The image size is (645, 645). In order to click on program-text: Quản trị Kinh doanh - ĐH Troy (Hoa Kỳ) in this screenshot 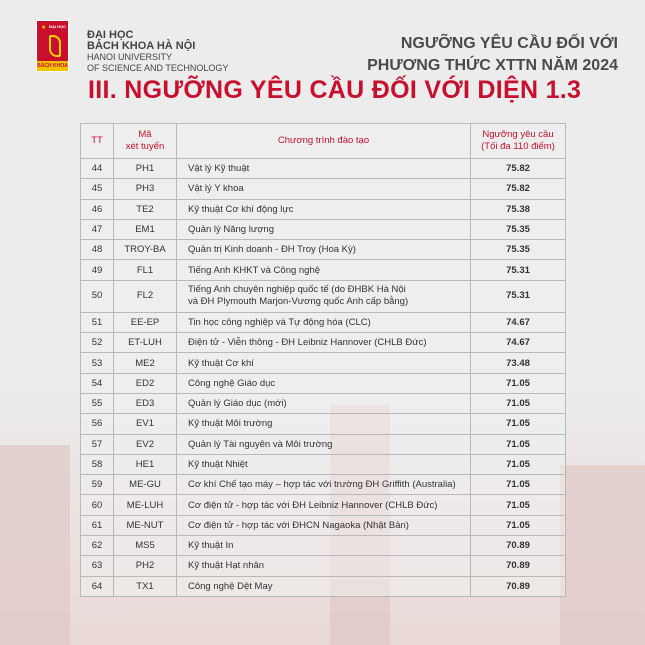, I will do `click(272, 250)`.